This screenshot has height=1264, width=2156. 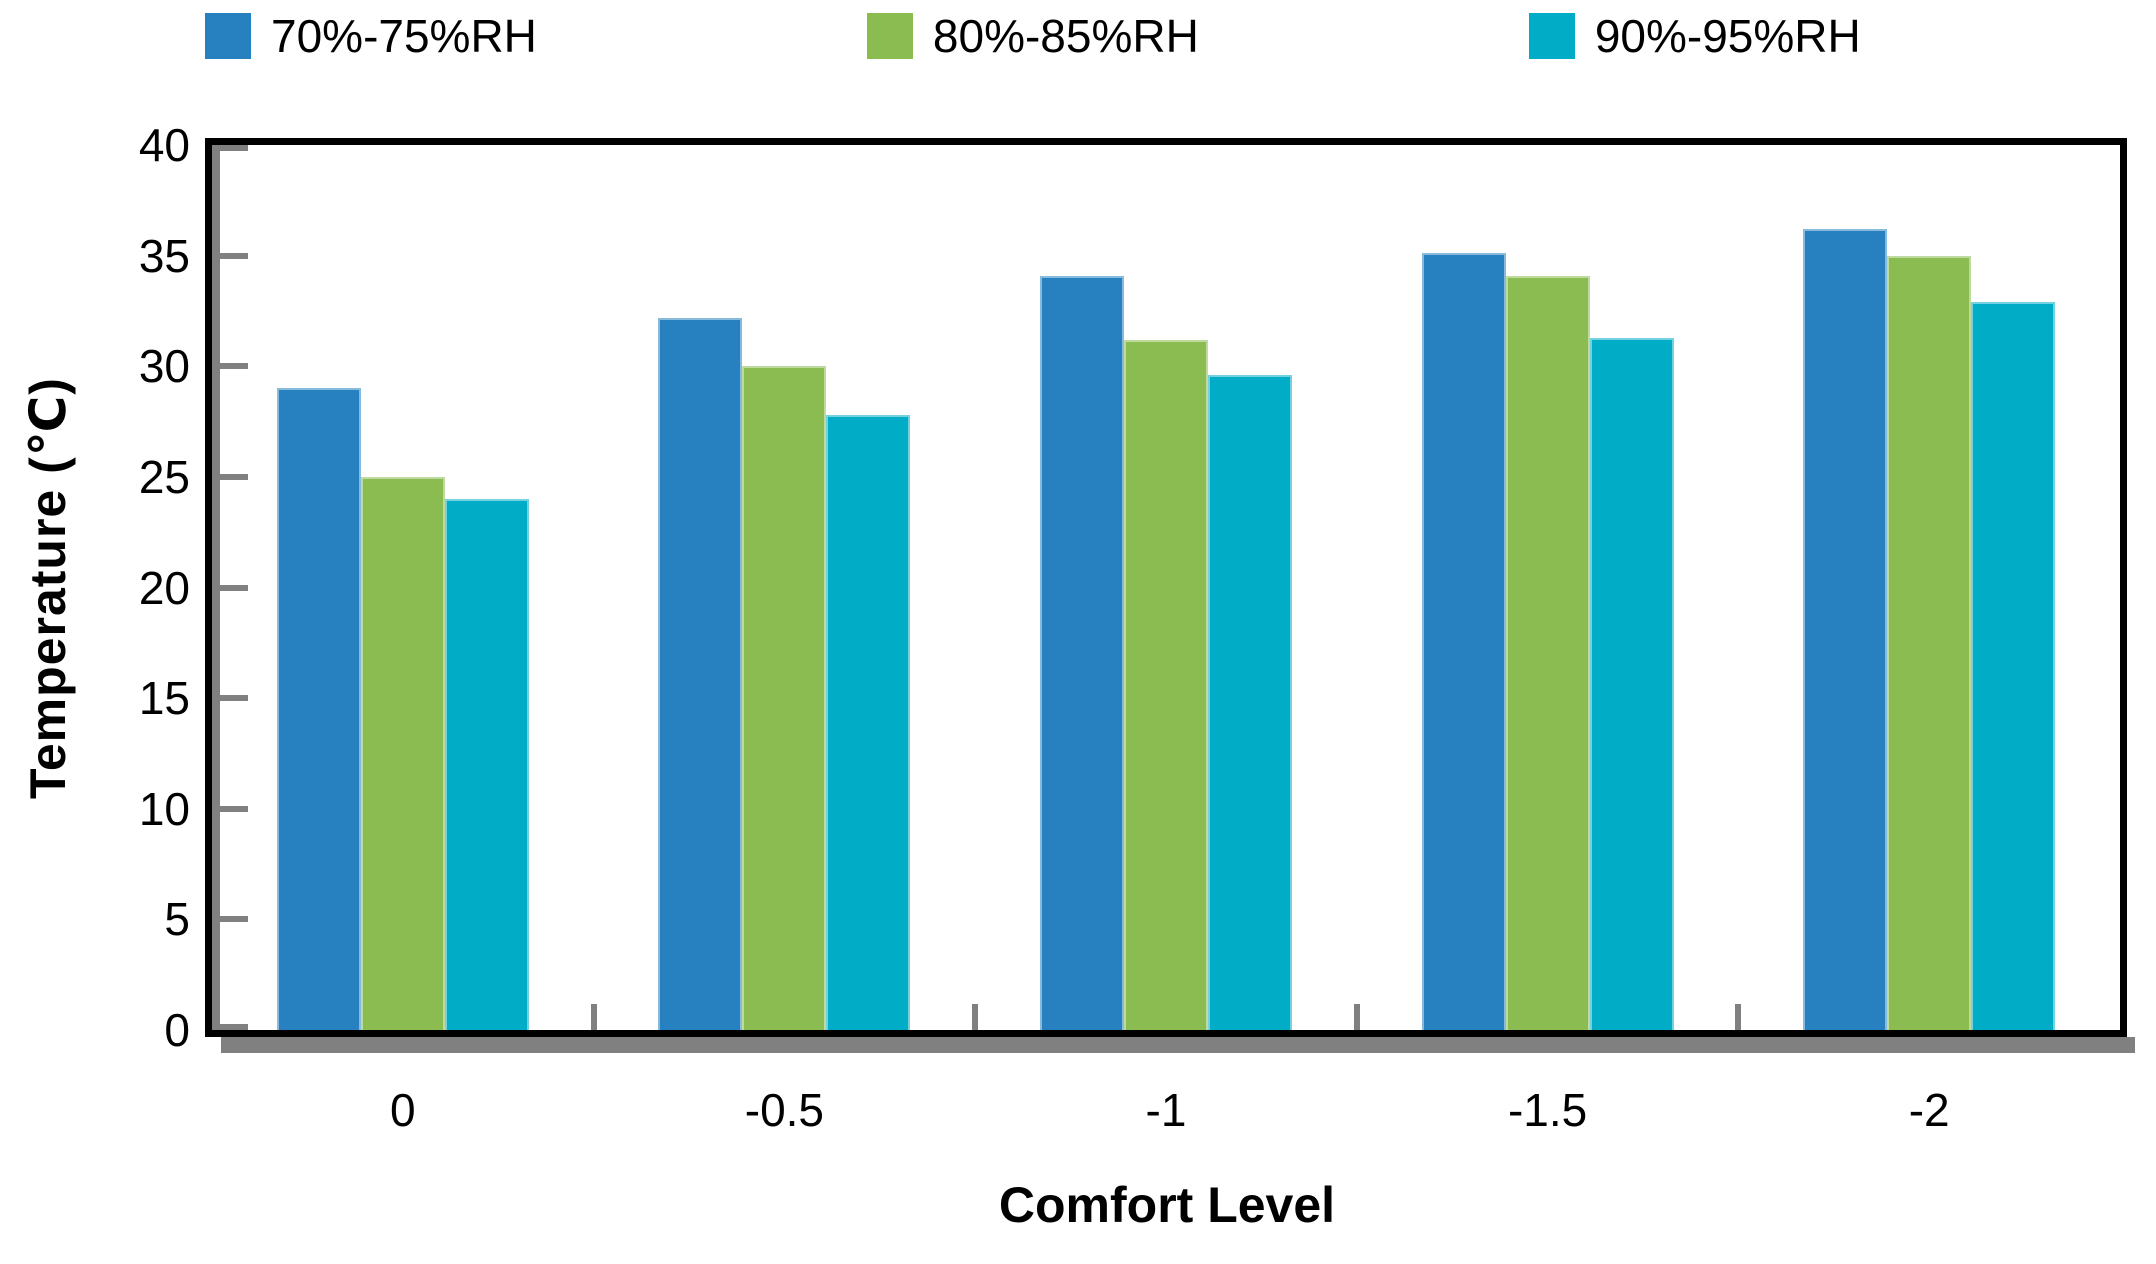 I want to click on bar-group--1.5, so click(x=1548, y=587).